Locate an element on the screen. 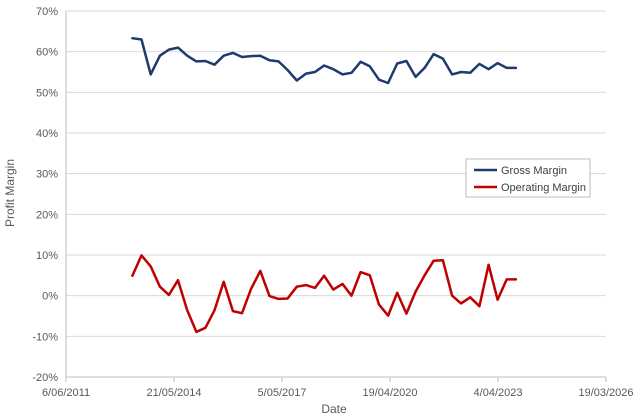  operating-margin-line is located at coordinates (324, 294).